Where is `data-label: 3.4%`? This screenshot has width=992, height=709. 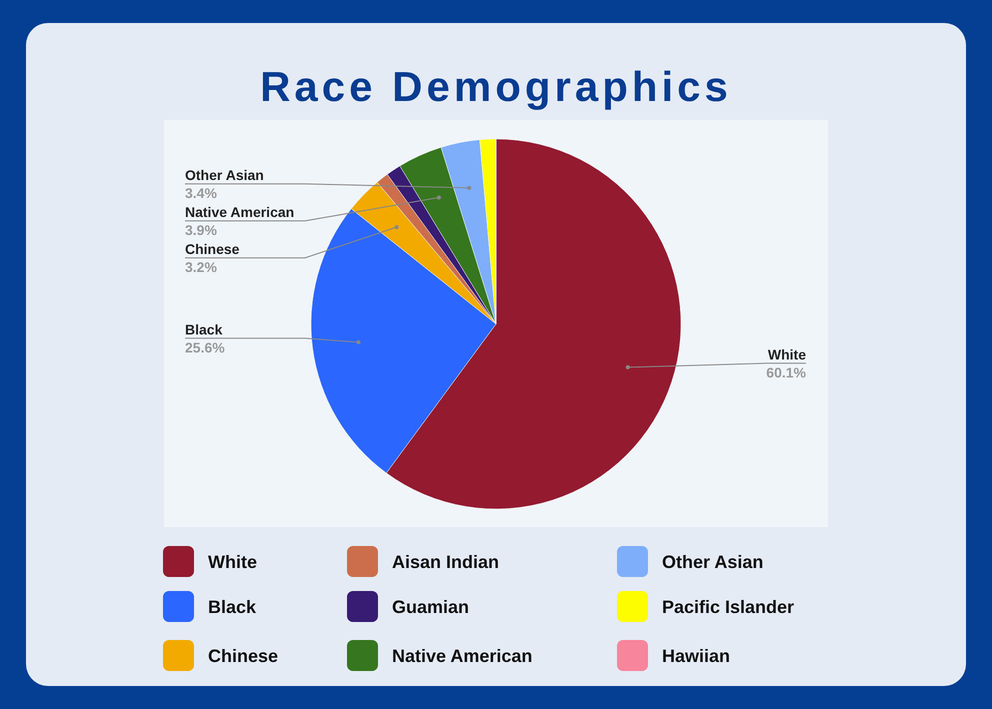 data-label: 3.4% is located at coordinates (201, 192).